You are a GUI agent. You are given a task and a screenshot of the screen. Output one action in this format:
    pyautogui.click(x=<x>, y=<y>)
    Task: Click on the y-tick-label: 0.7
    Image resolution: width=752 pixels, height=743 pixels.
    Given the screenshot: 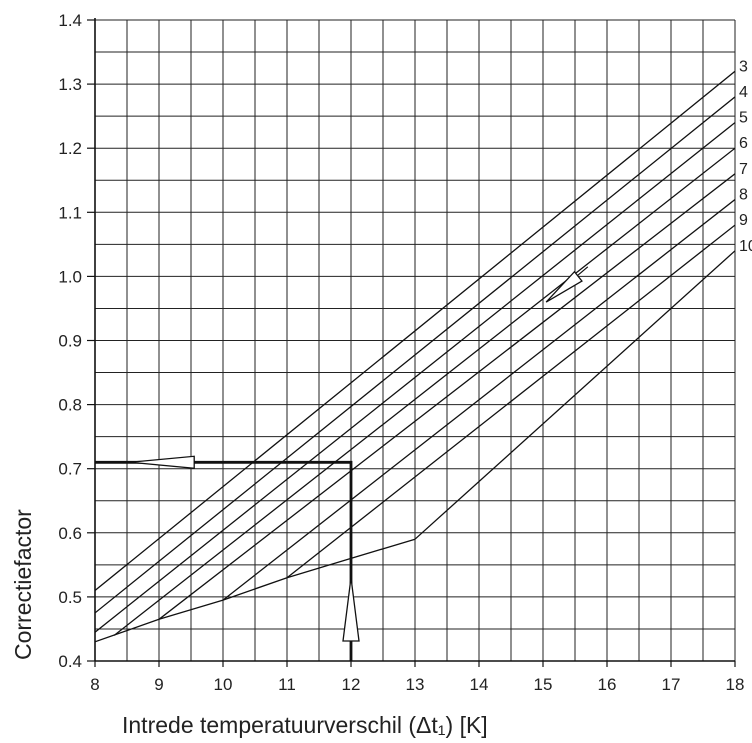 What is the action you would take?
    pyautogui.click(x=70, y=469)
    